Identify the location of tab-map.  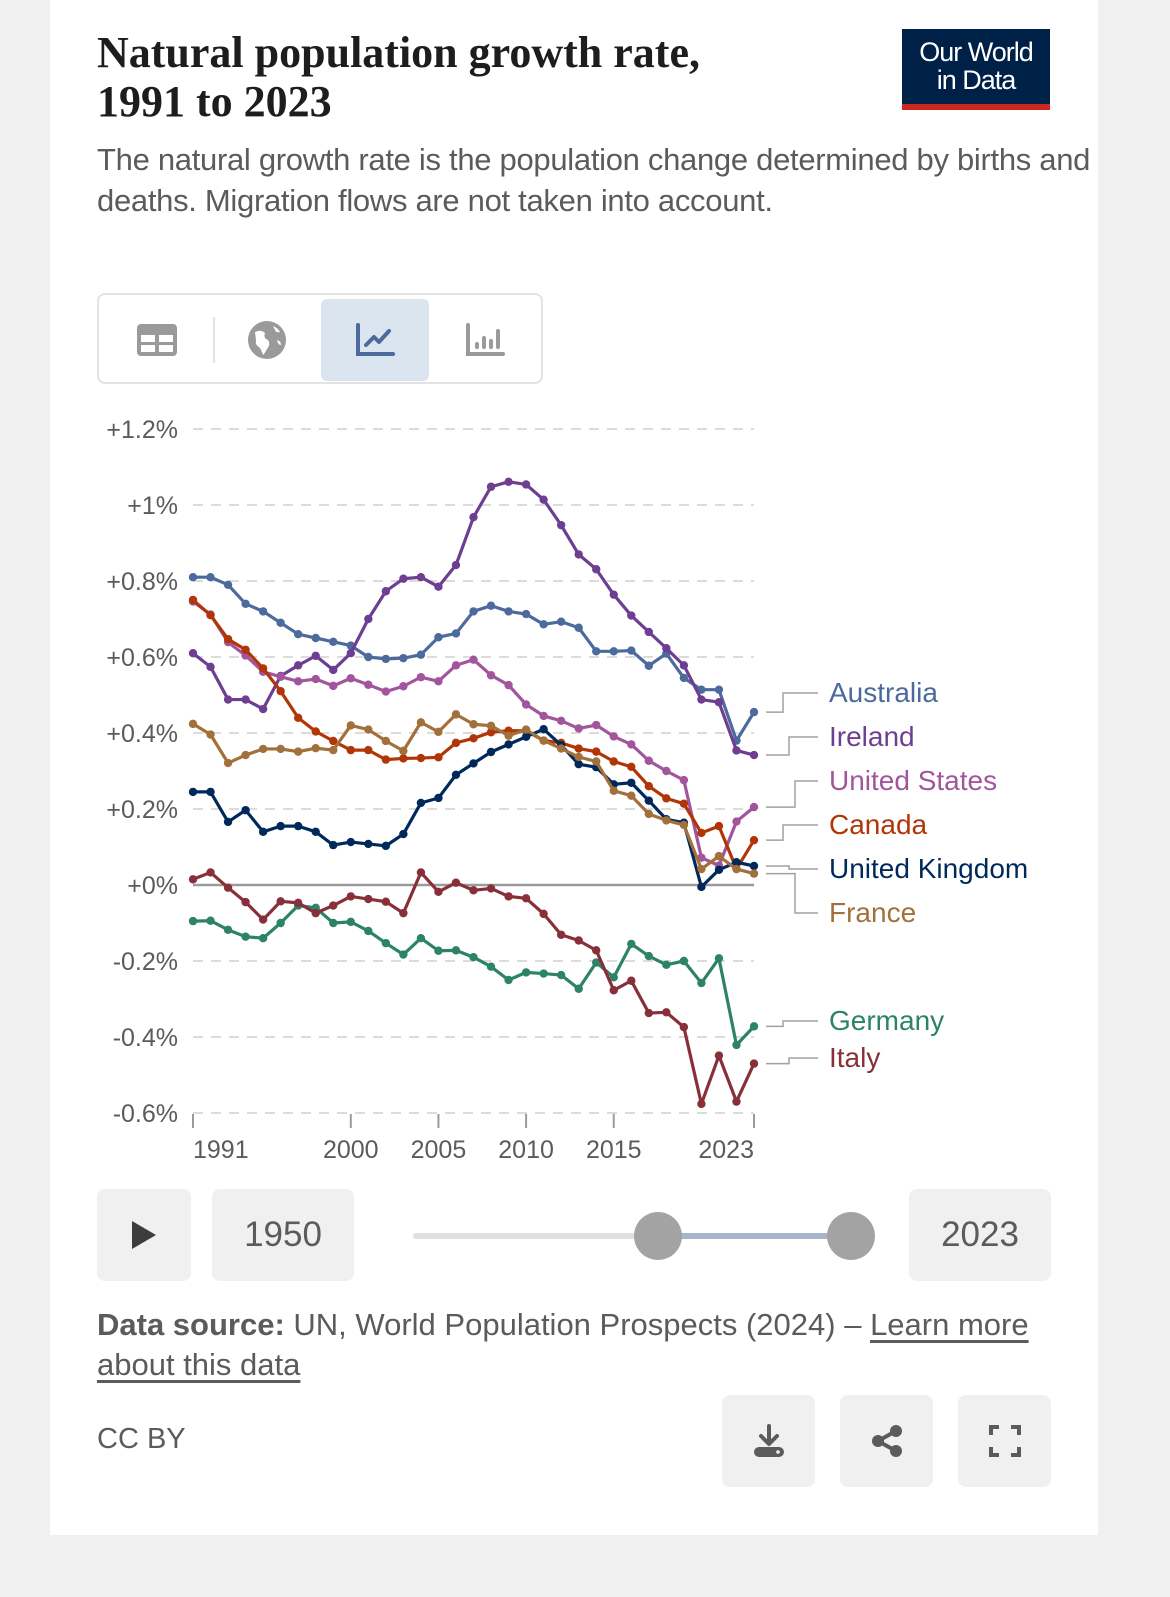
(267, 340).